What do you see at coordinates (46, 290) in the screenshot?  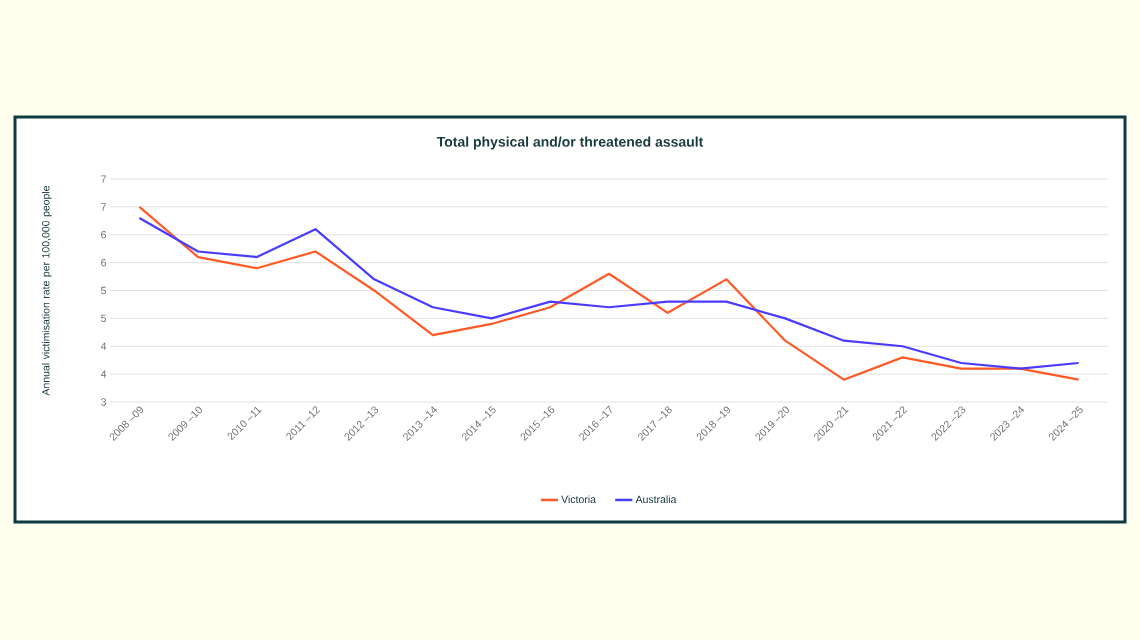 I see `y-axis-title: Annual victimisation rate per 100,000 people` at bounding box center [46, 290].